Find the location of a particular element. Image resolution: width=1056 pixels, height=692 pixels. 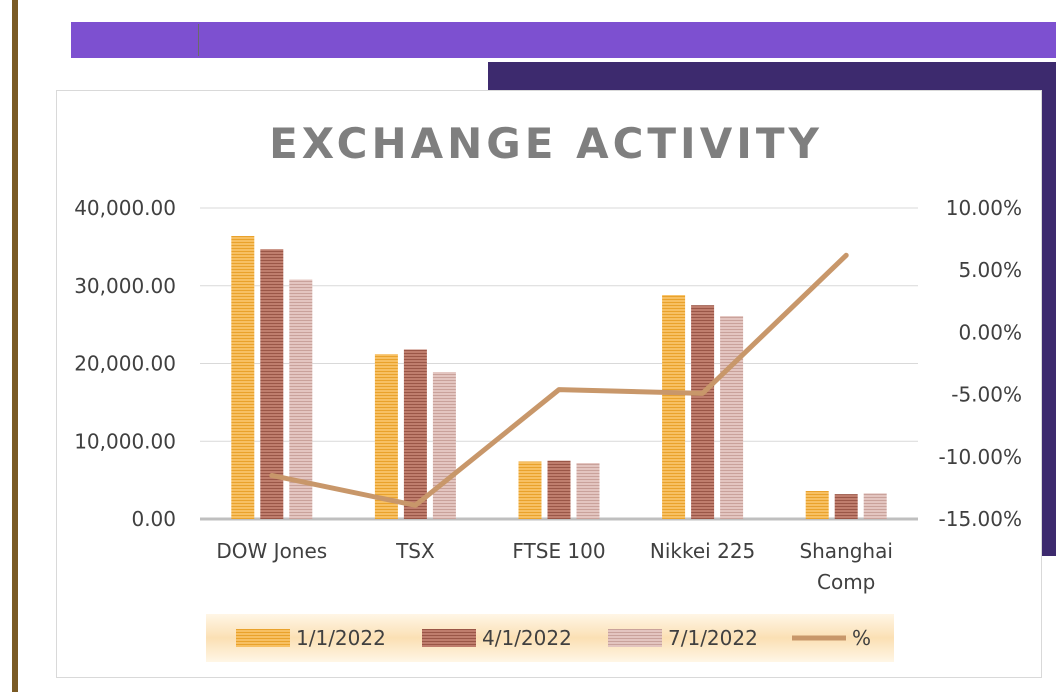

left-accent-bar is located at coordinates (15, 346).